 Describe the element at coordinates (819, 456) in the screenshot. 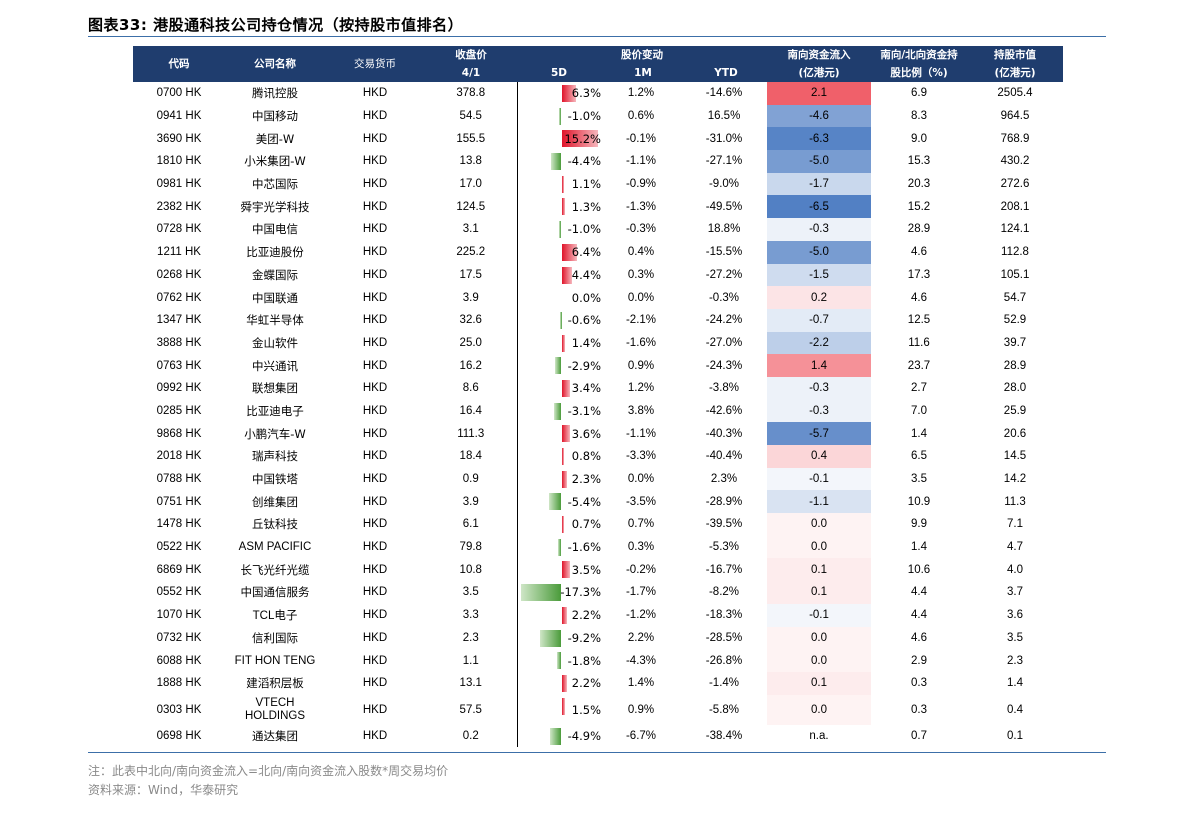

I see `row-southbound-flow: 0.4` at that location.